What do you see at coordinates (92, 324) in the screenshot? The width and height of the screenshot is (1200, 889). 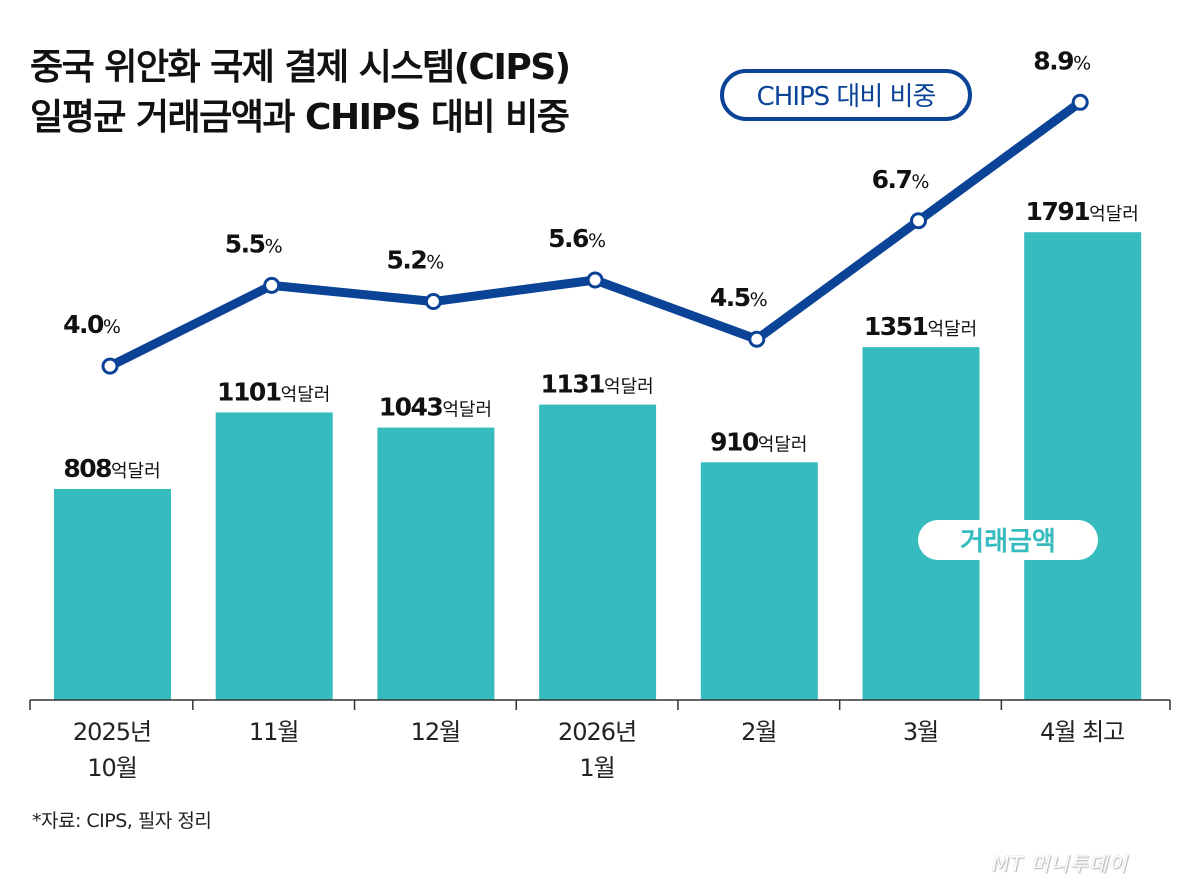 I see `line-value-label: 4.0%` at bounding box center [92, 324].